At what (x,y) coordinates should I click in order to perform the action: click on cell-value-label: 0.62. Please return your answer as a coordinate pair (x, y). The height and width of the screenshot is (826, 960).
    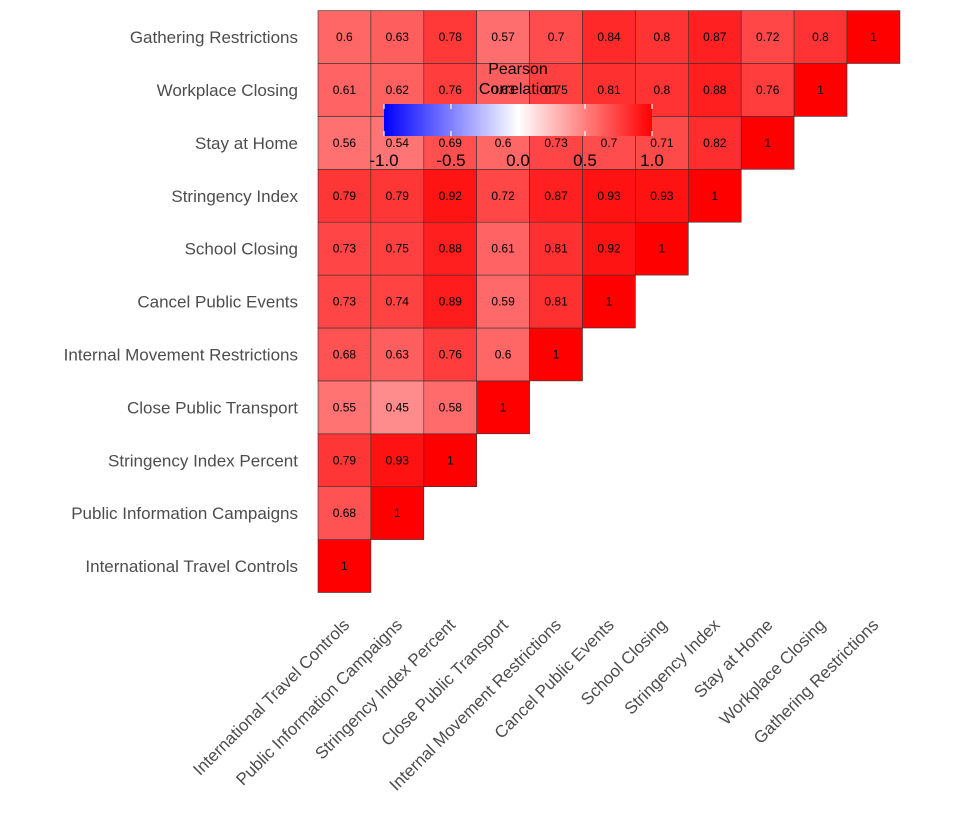
    Looking at the image, I should click on (398, 90).